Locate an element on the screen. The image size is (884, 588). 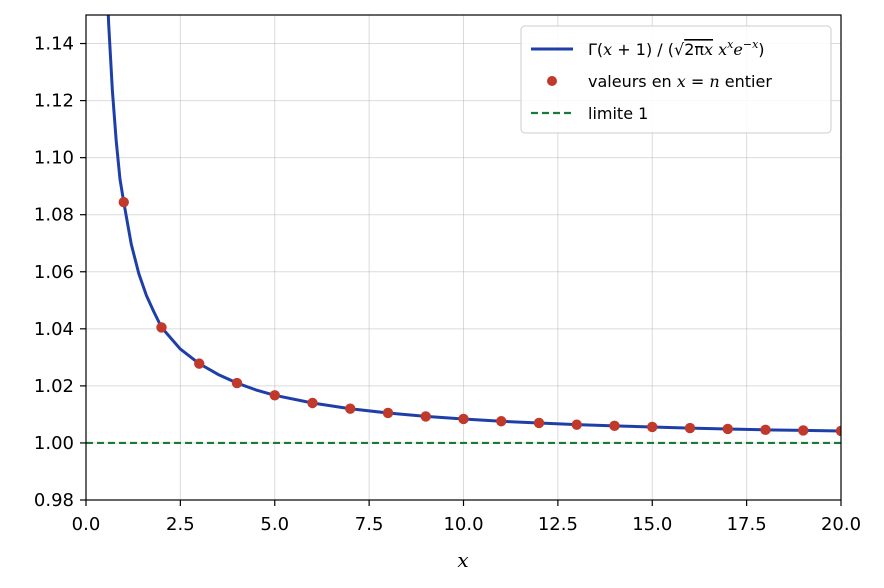
x-tick-label: 10.0 is located at coordinates (463, 524).